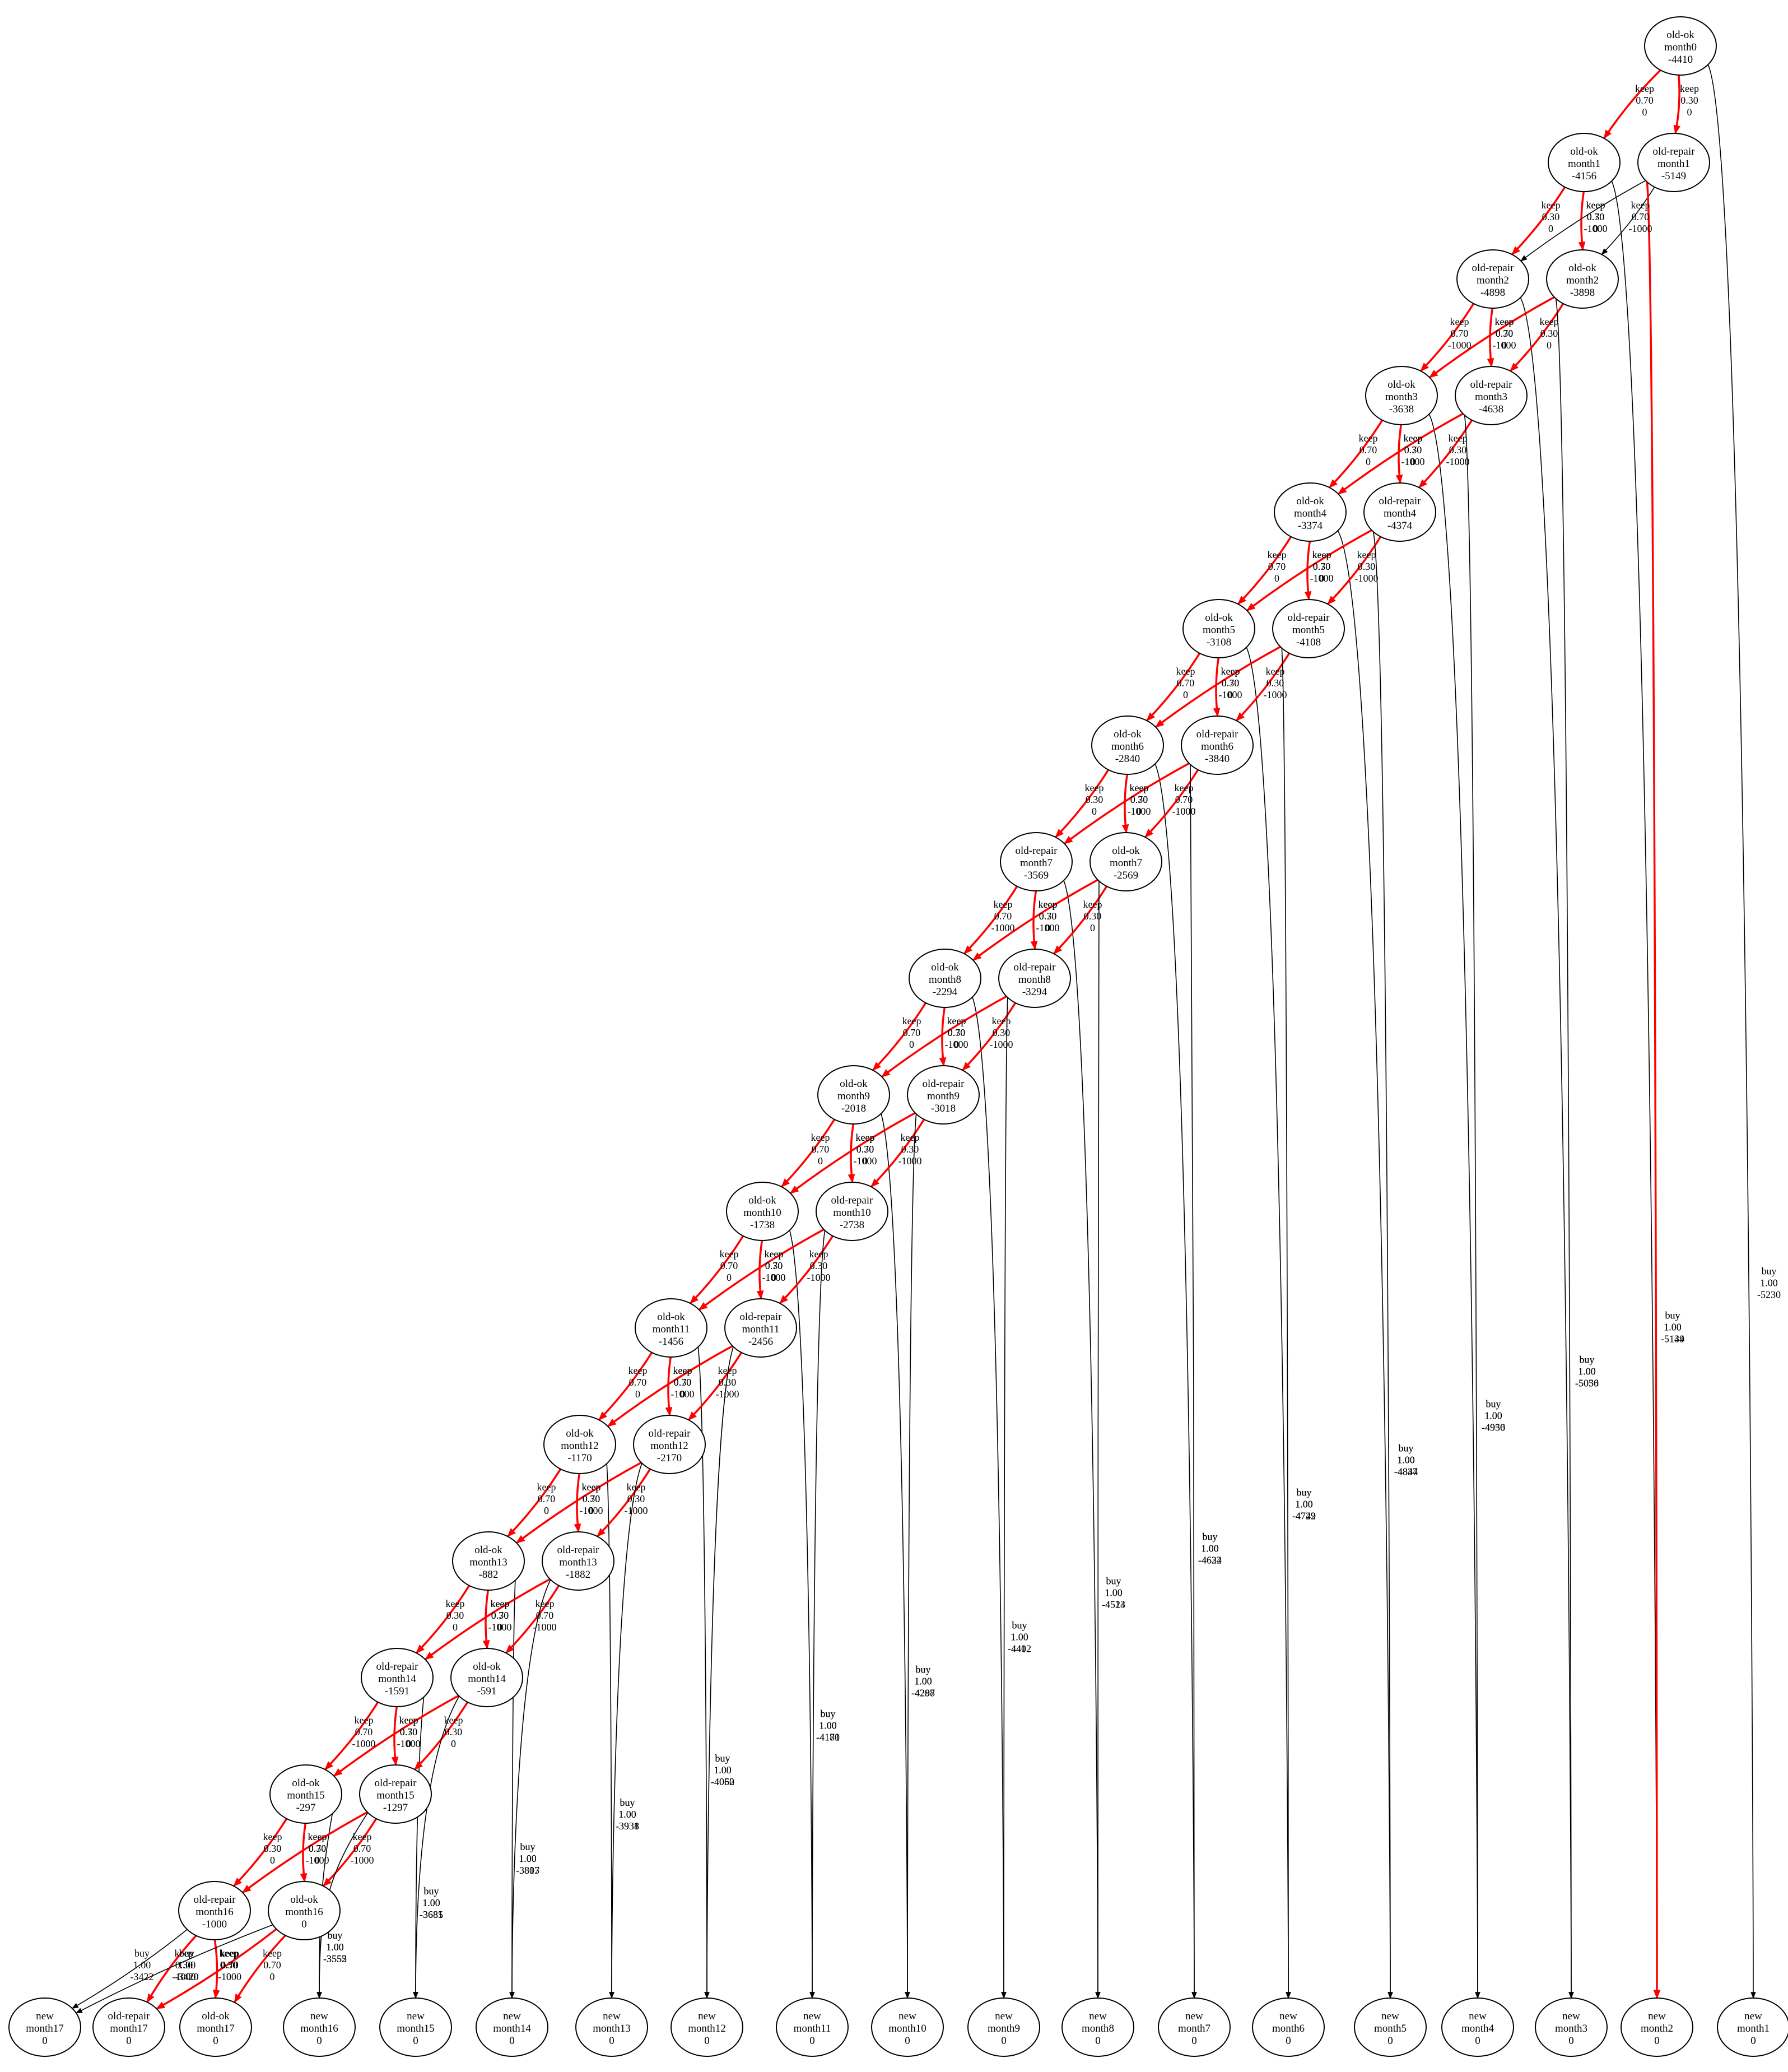  I want to click on edge-label-m14_ok-to-m15_ok: keep 0.70 0, so click(408, 1732).